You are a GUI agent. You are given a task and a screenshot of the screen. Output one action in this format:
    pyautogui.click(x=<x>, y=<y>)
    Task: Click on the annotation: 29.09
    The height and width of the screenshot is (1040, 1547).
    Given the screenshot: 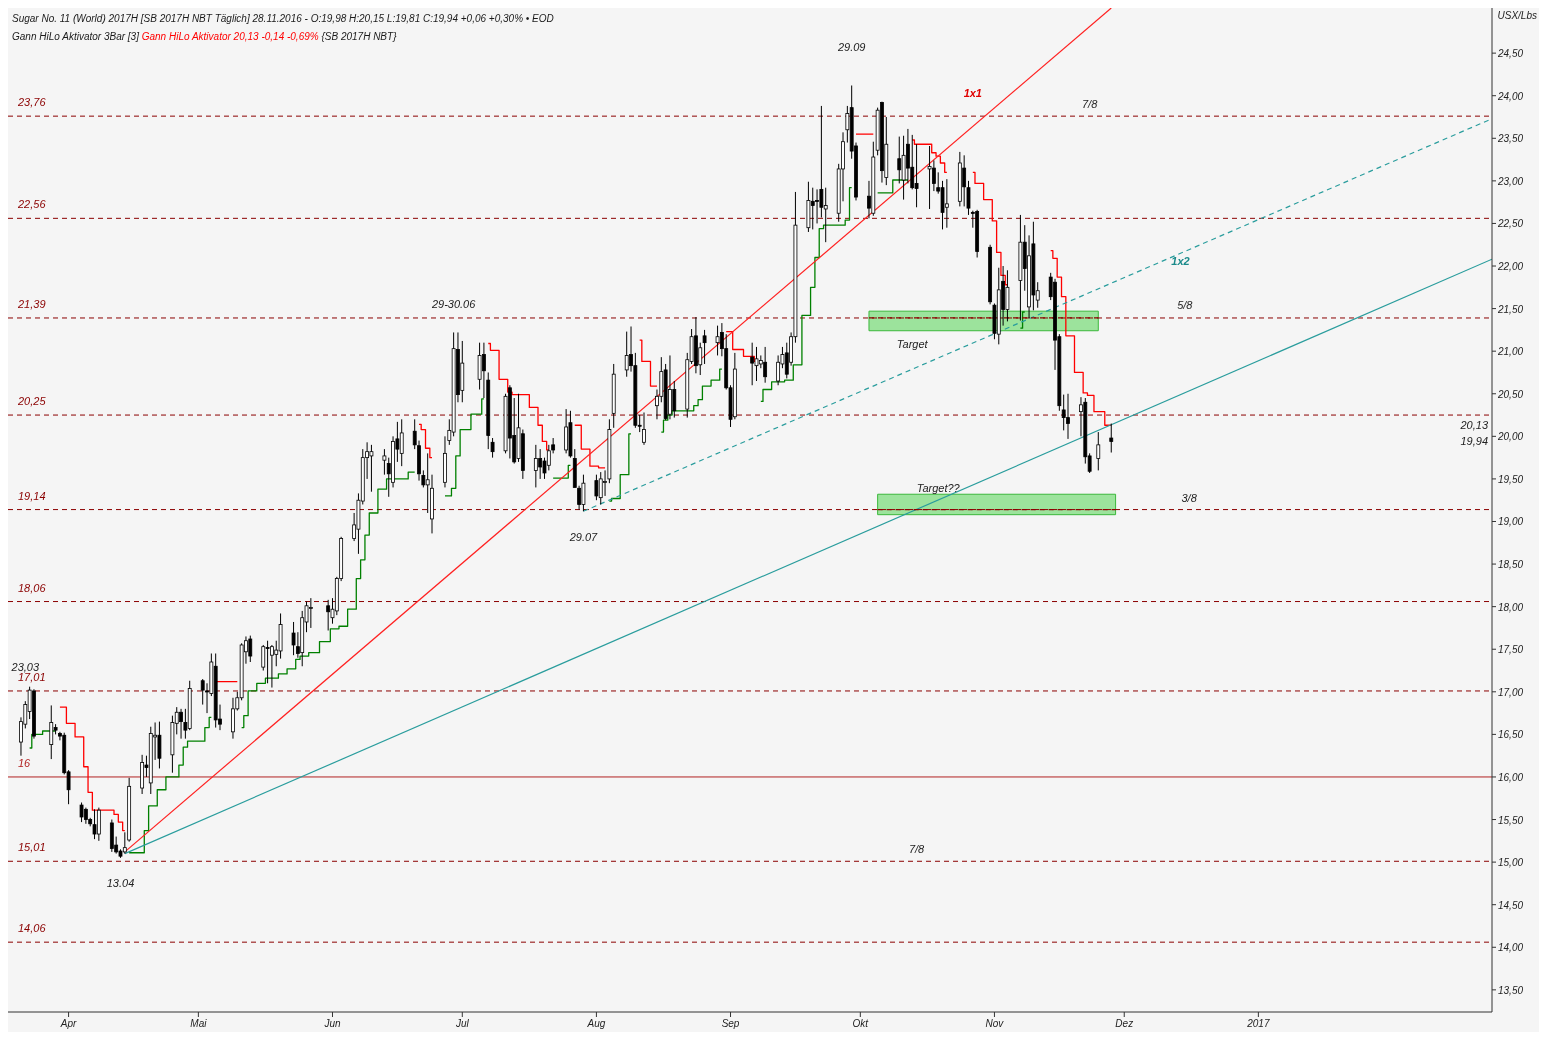 What is the action you would take?
    pyautogui.click(x=851, y=47)
    